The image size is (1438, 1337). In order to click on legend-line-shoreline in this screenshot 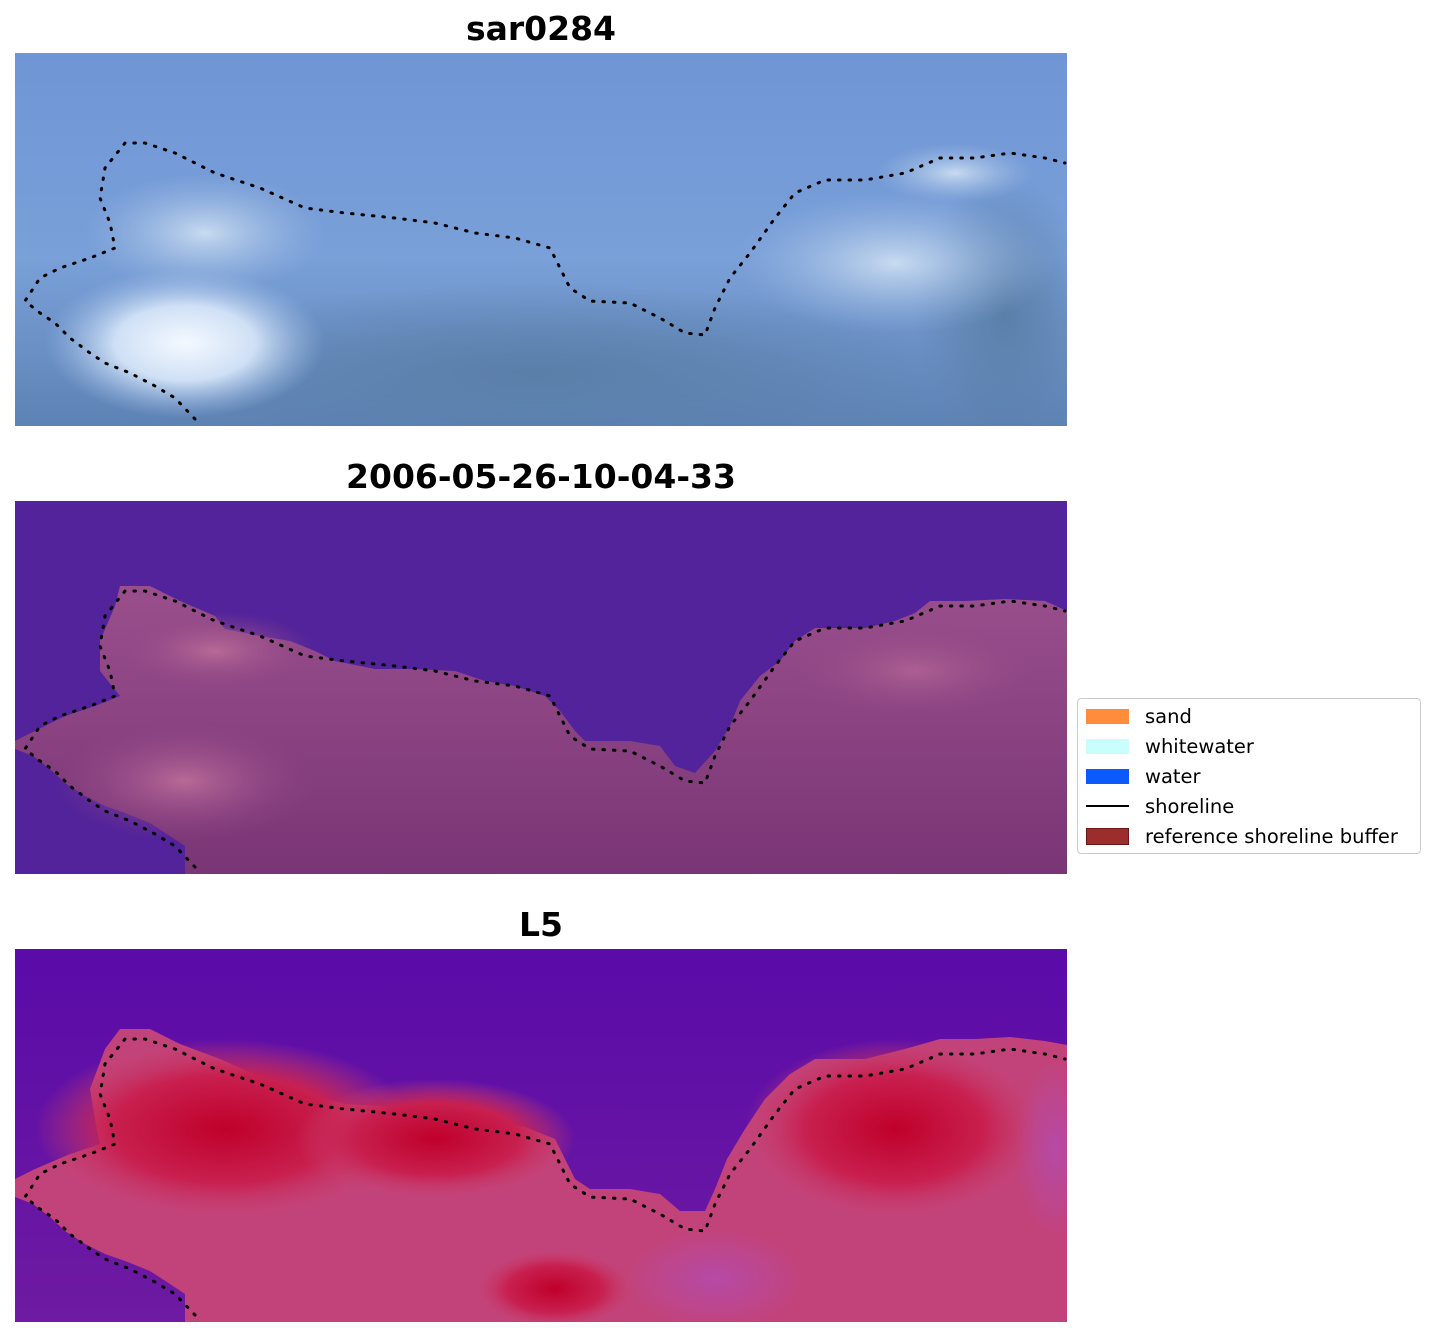, I will do `click(1107, 806)`.